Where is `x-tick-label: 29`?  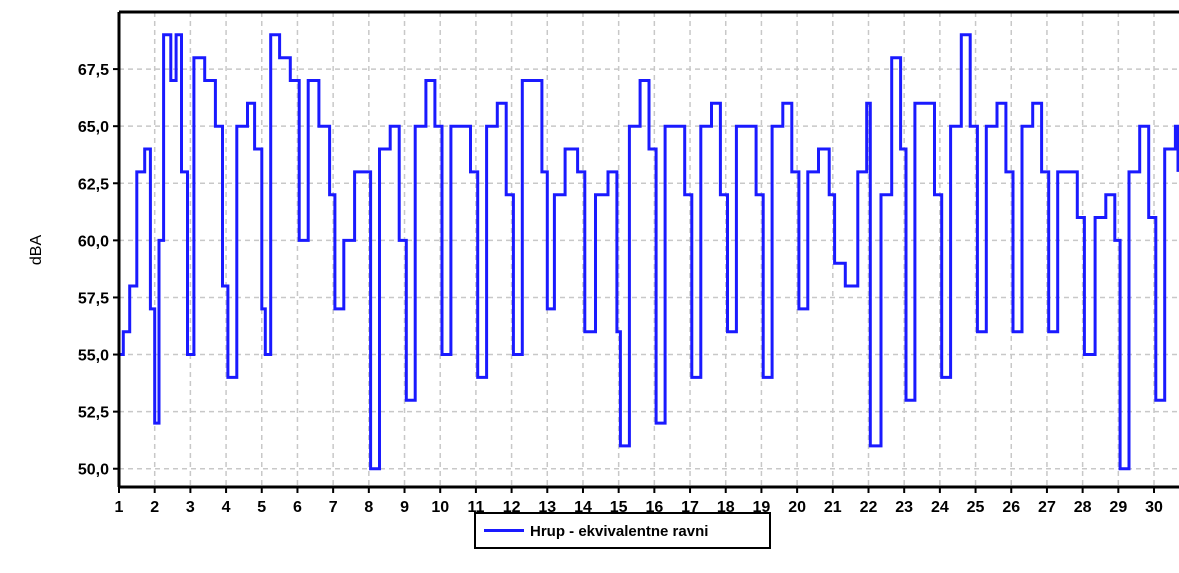 x-tick-label: 29 is located at coordinates (1118, 507).